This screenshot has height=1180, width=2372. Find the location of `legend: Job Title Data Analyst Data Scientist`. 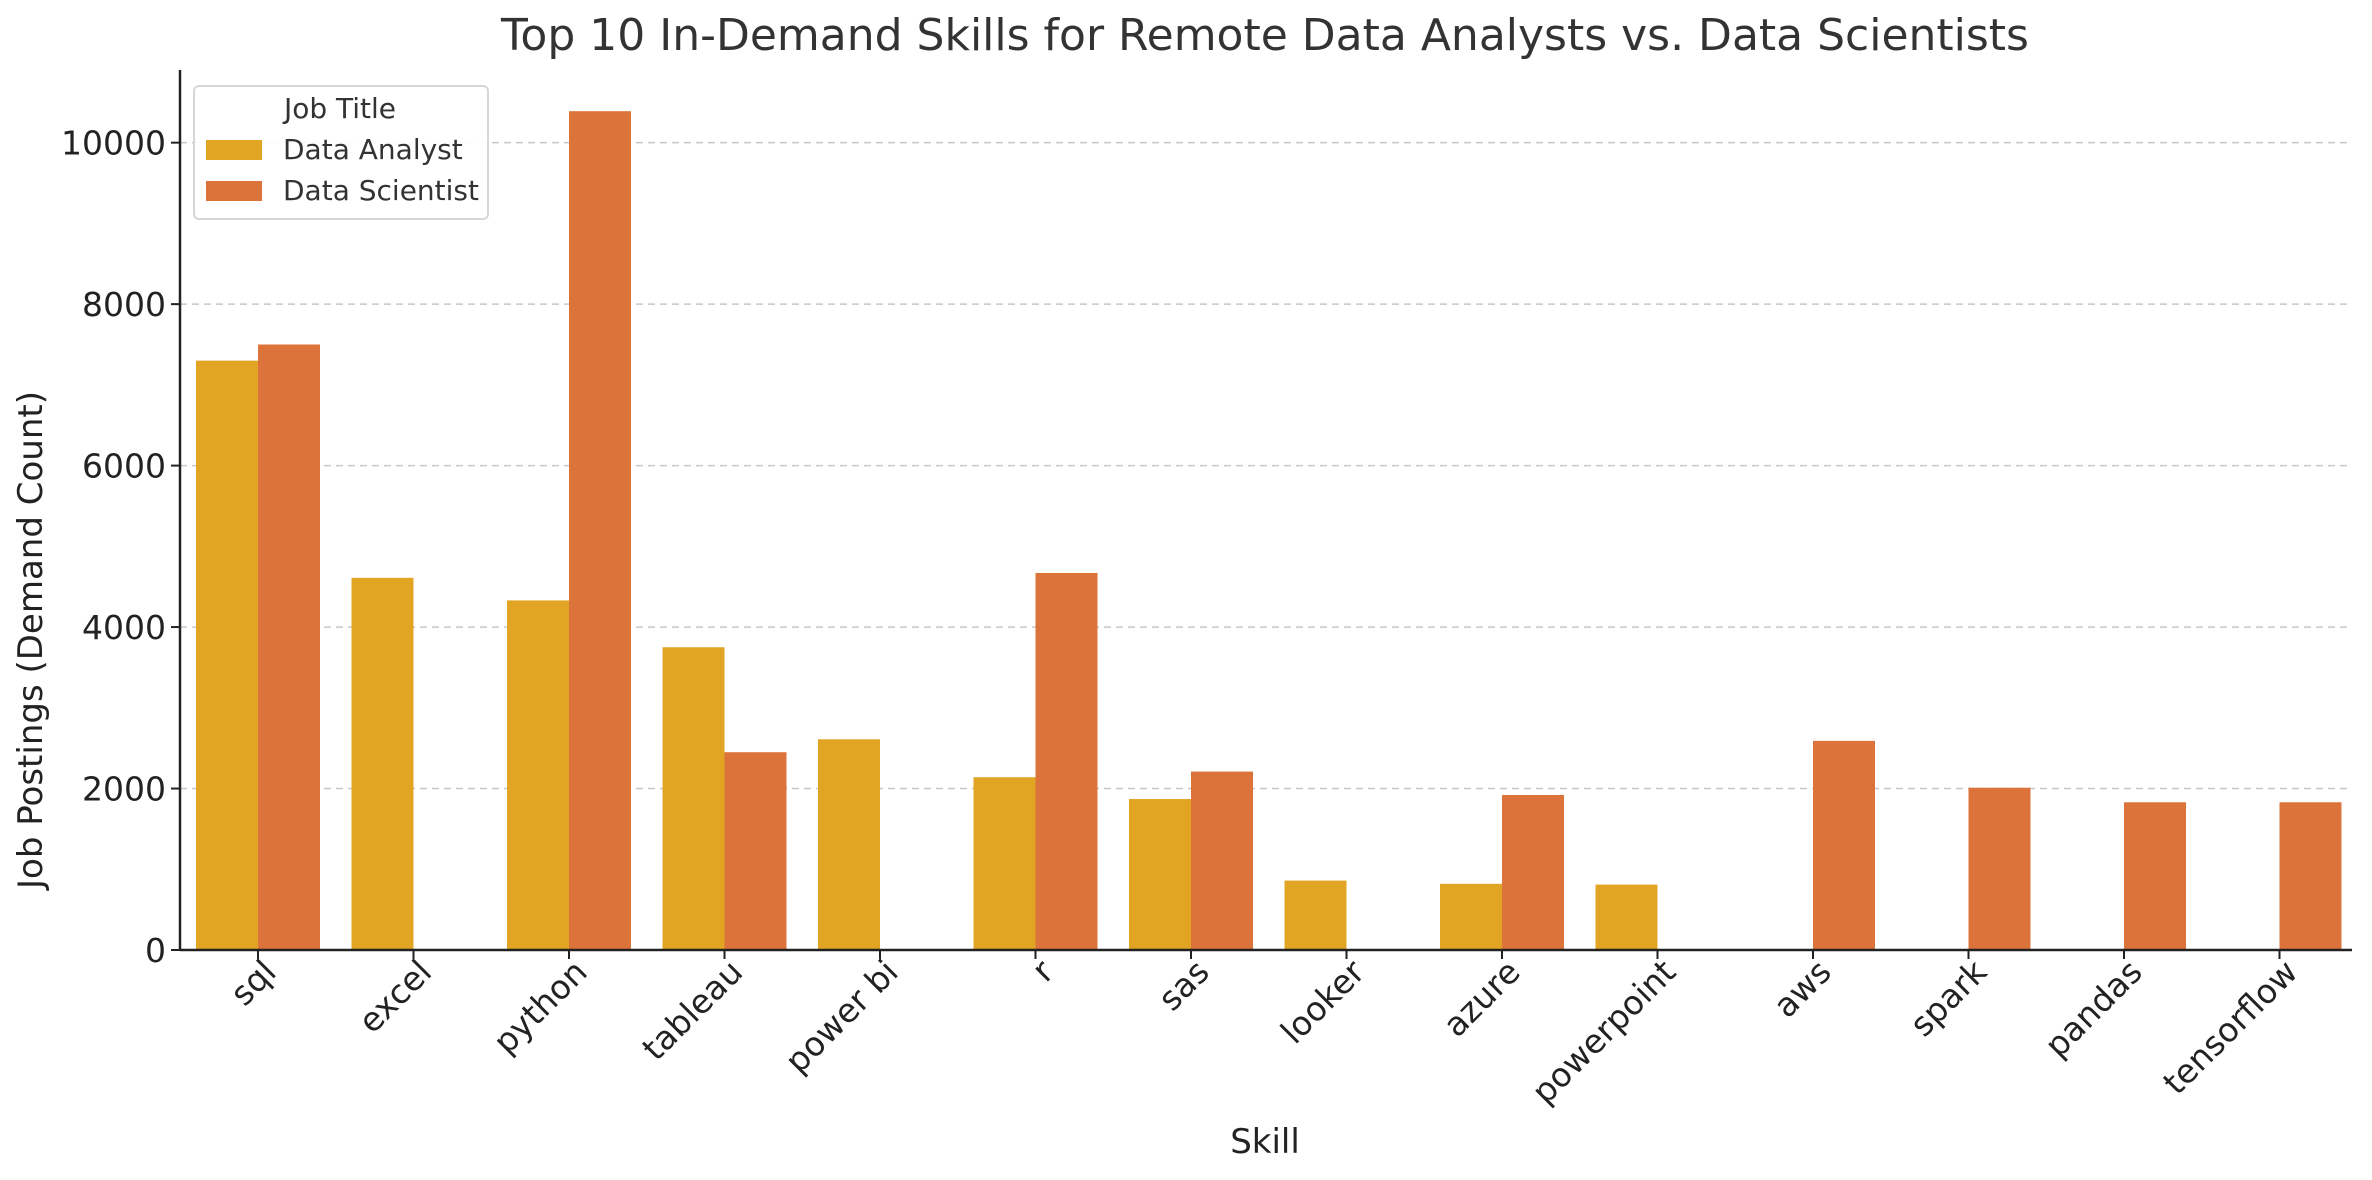

legend: Job Title Data Analyst Data Scientist is located at coordinates (341, 152).